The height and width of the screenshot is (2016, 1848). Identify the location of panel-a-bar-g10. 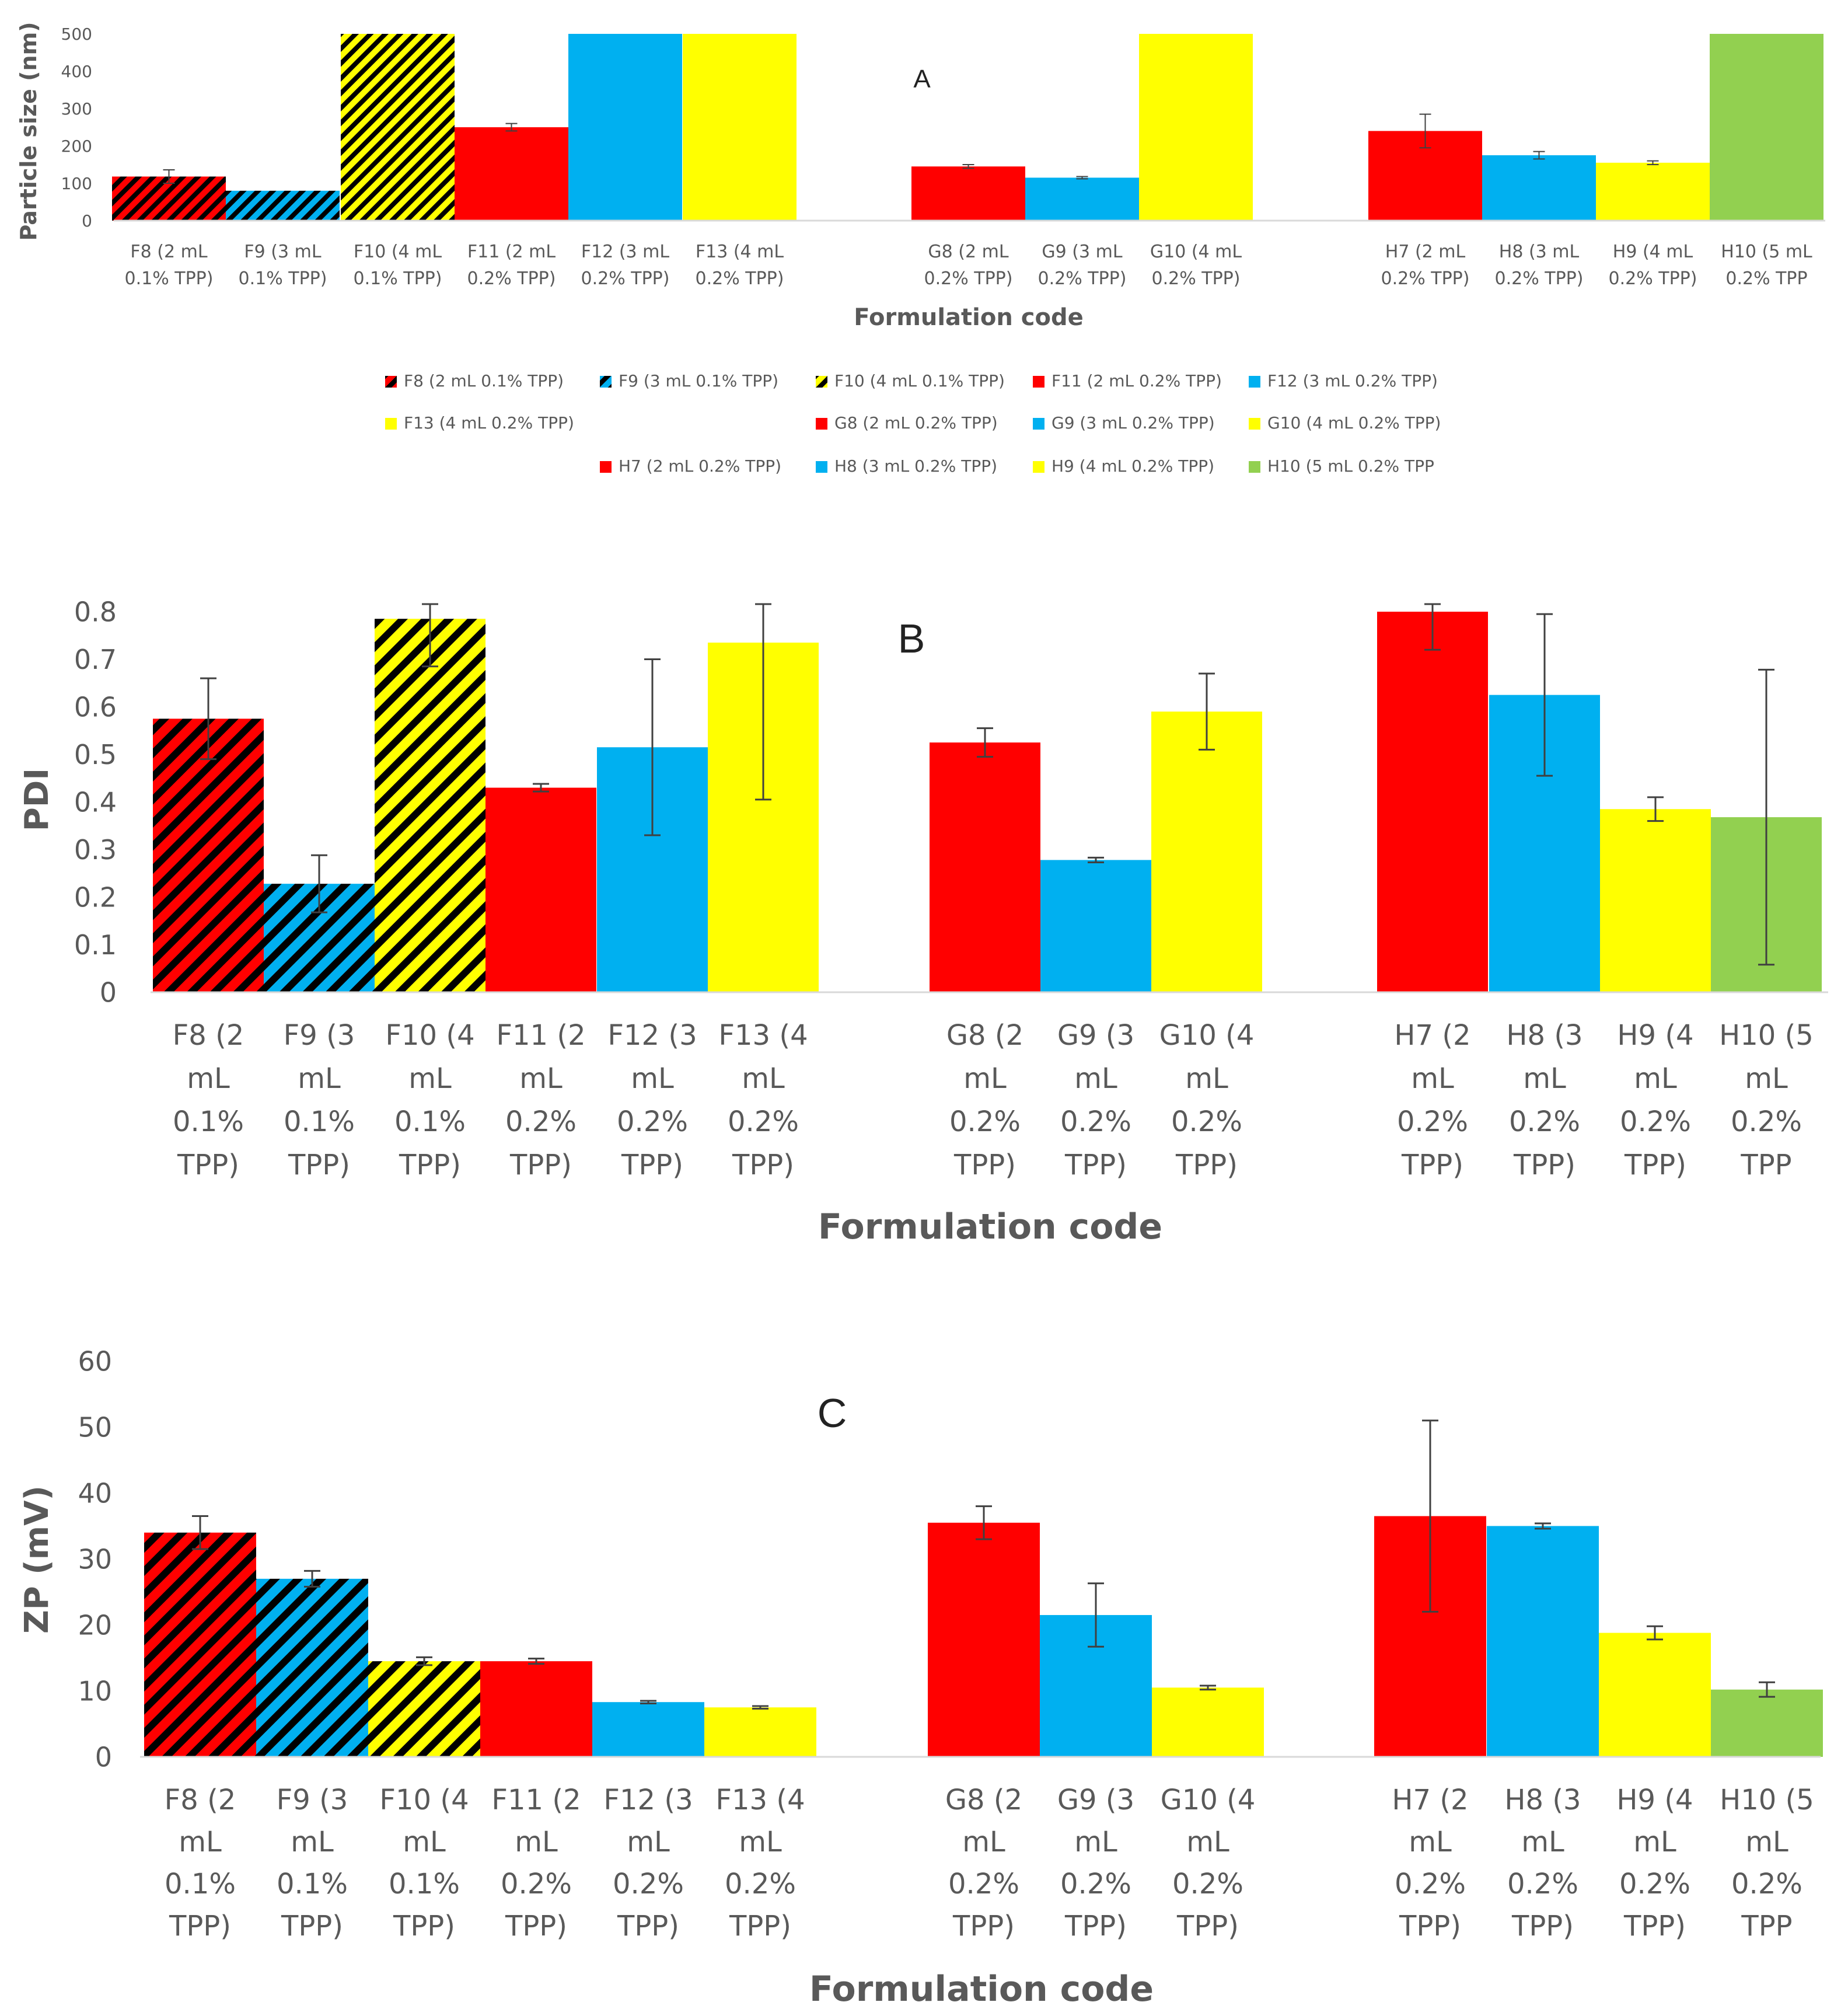
(1196, 127).